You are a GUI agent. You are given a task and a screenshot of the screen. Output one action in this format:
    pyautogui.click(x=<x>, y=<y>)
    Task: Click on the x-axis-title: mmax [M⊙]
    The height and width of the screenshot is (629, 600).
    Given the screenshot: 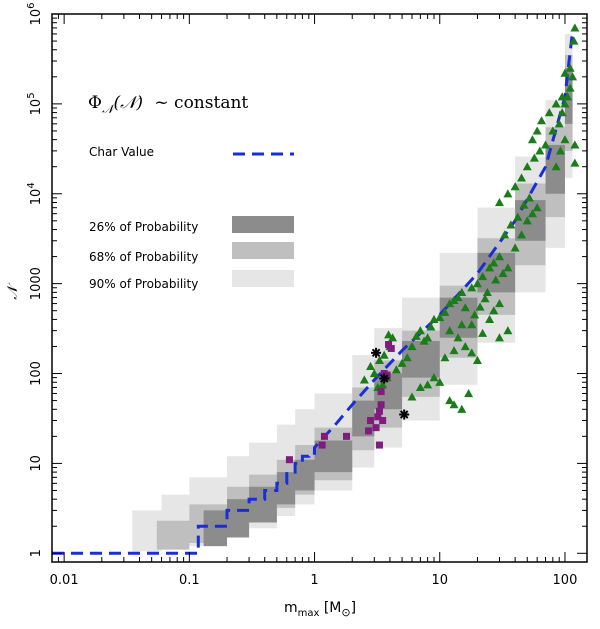 What is the action you would take?
    pyautogui.click(x=320, y=609)
    